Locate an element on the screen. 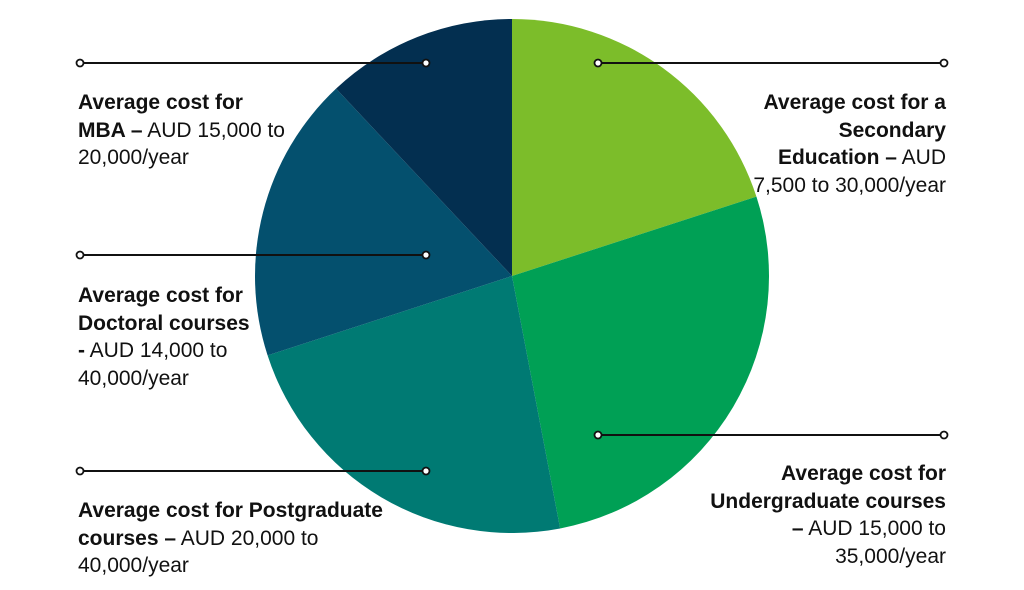 This screenshot has height=590, width=1024. leader-dot-postgraduate-end is located at coordinates (426, 471).